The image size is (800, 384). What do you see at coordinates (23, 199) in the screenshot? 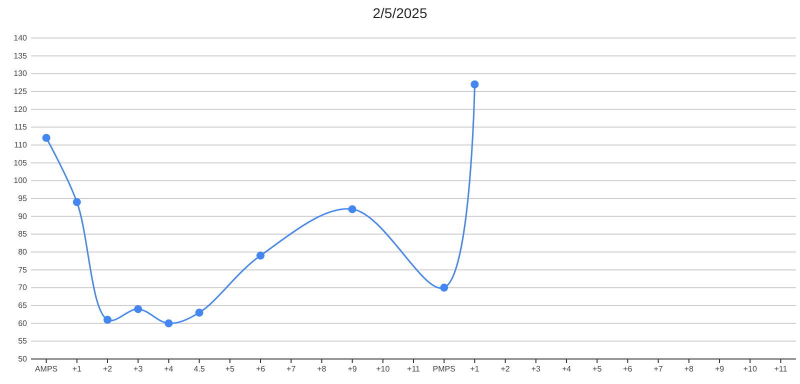
I see `y-tick-label: 95` at bounding box center [23, 199].